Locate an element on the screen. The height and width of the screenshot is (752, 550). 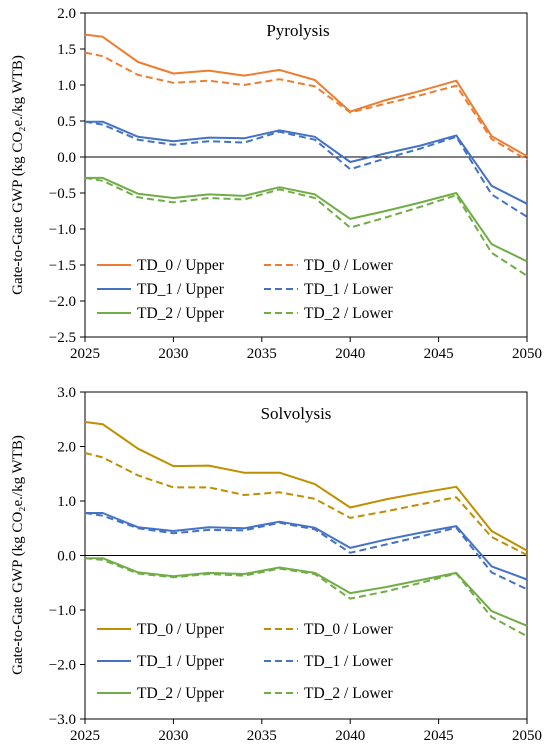
y-tick-label: 0.5 is located at coordinates (66, 122).